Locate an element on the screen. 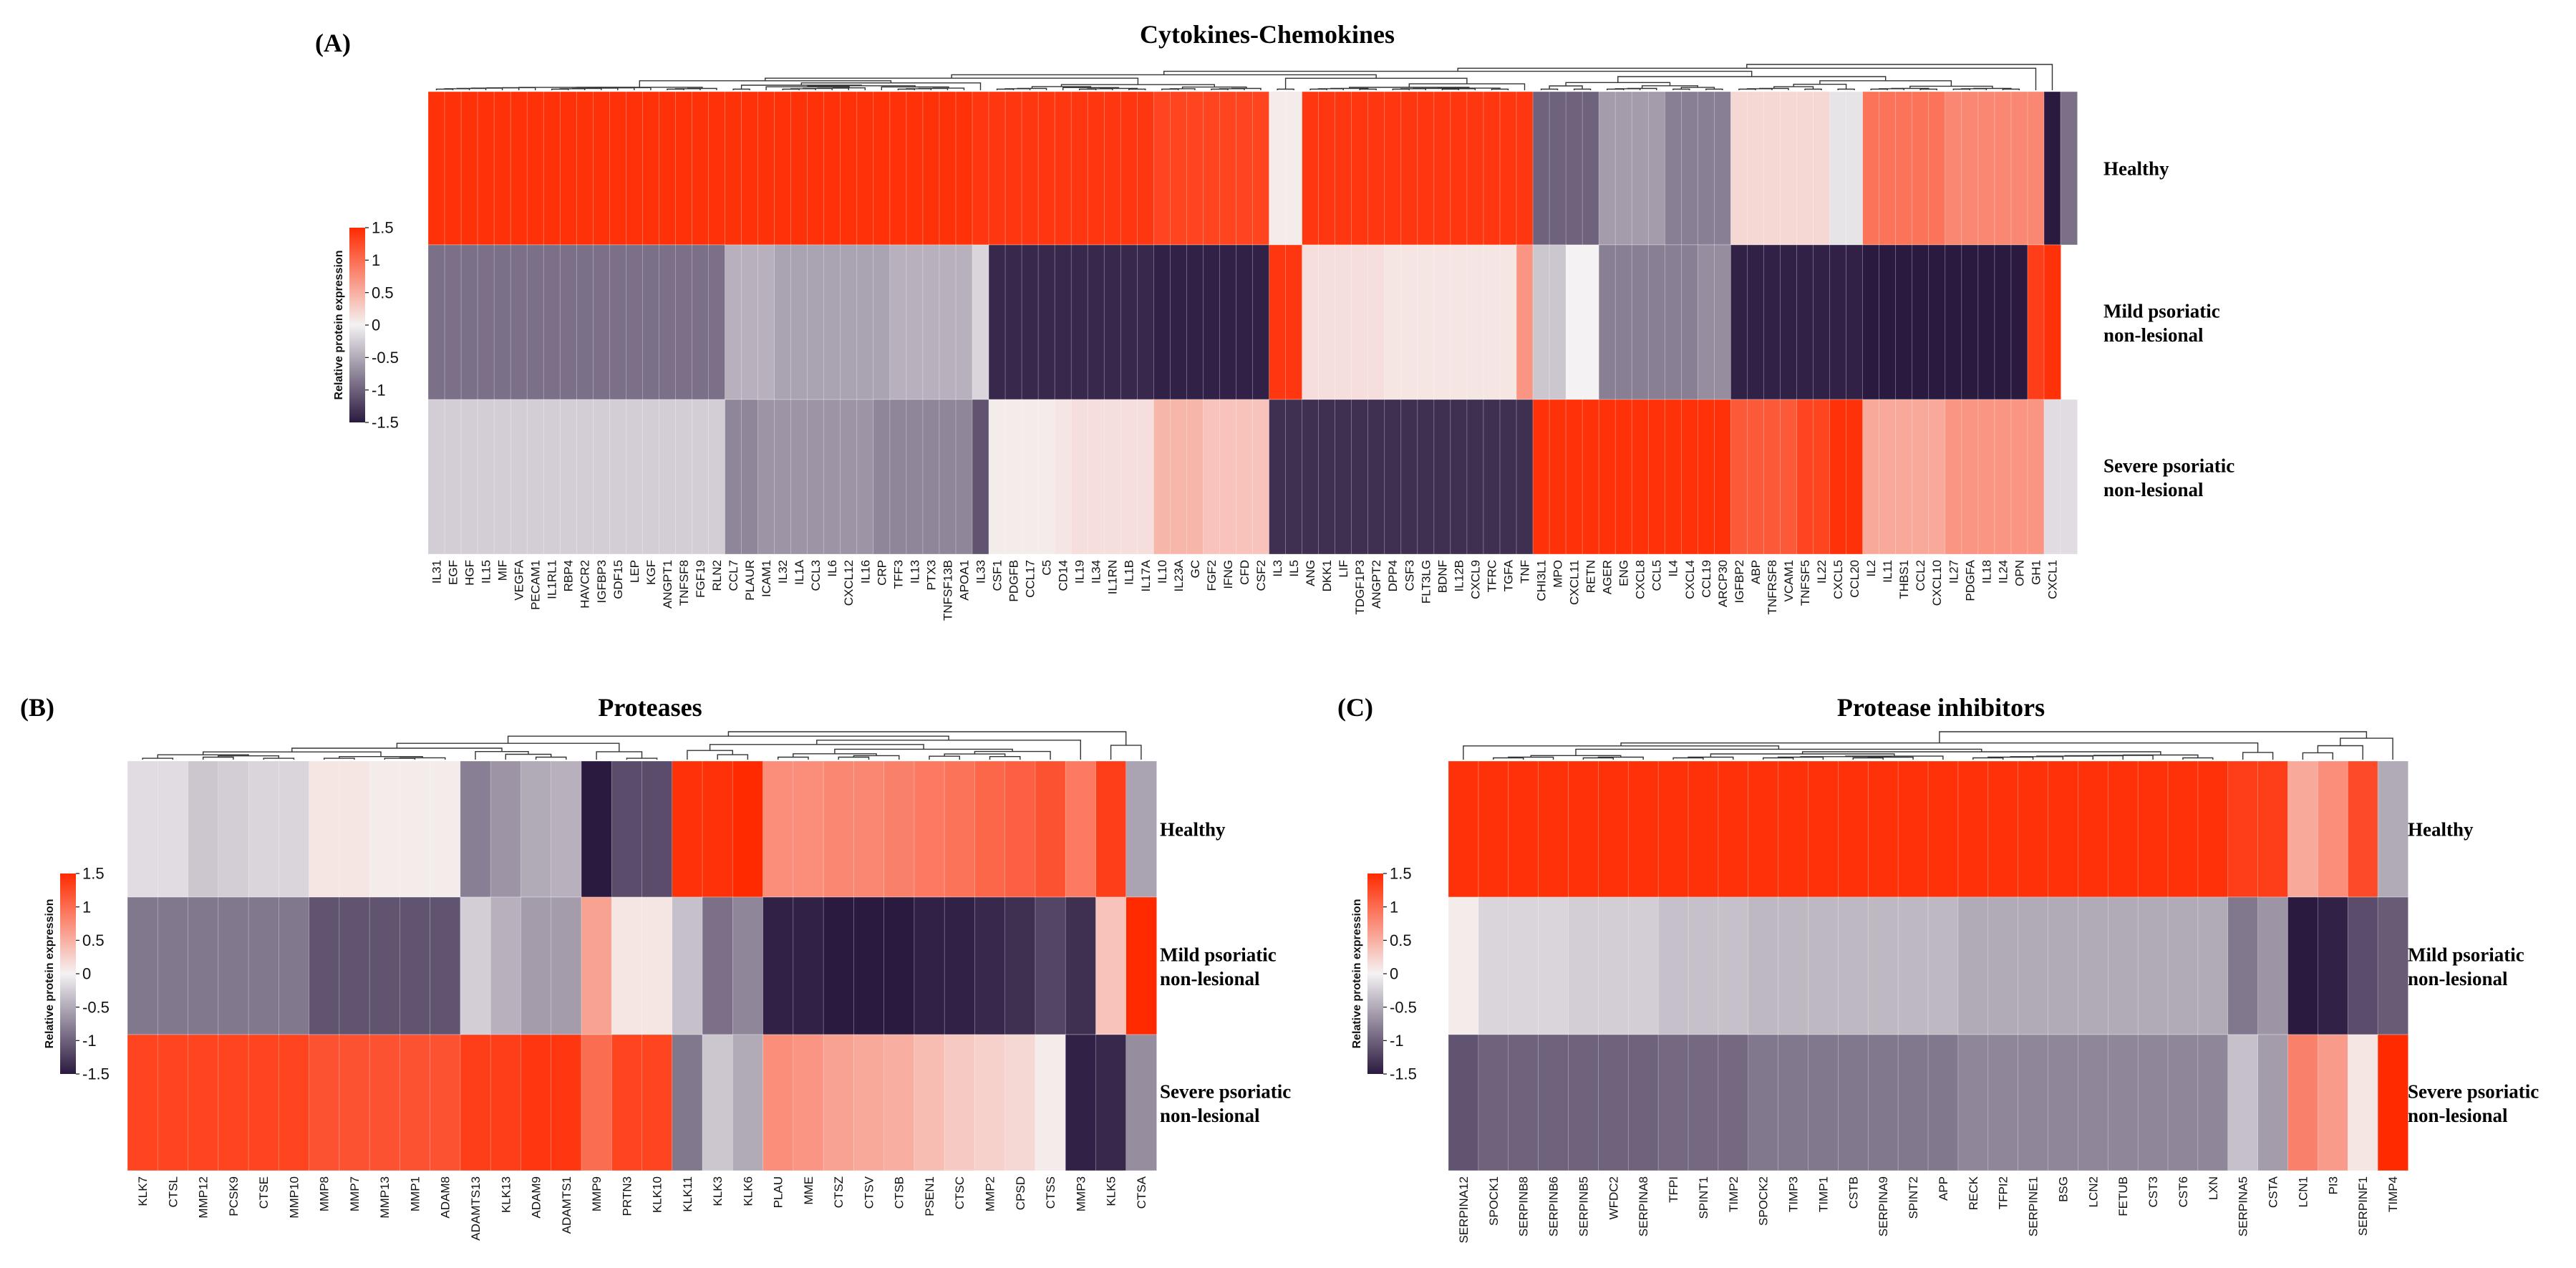 The height and width of the screenshot is (1268, 2576). column-label: APOA1 is located at coordinates (964, 580).